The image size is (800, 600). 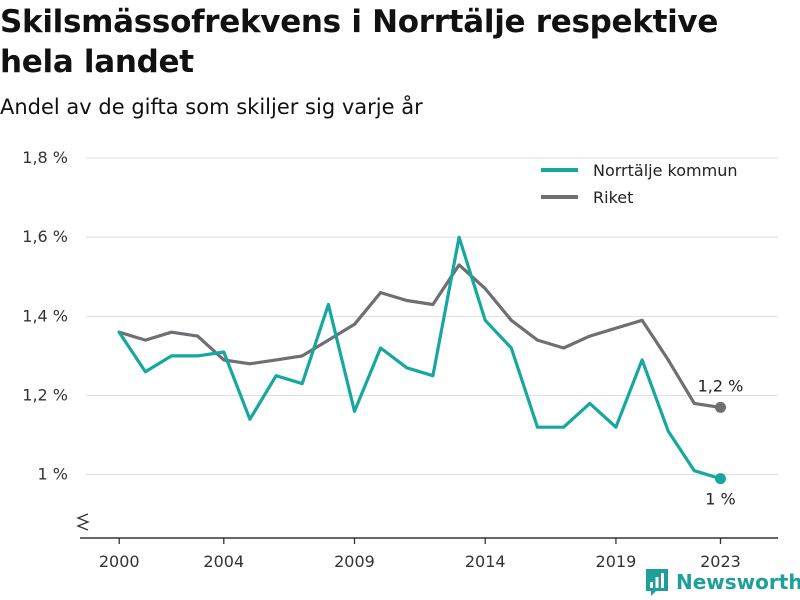 I want to click on legend: Norrtälje kommun Riket, so click(x=639, y=184).